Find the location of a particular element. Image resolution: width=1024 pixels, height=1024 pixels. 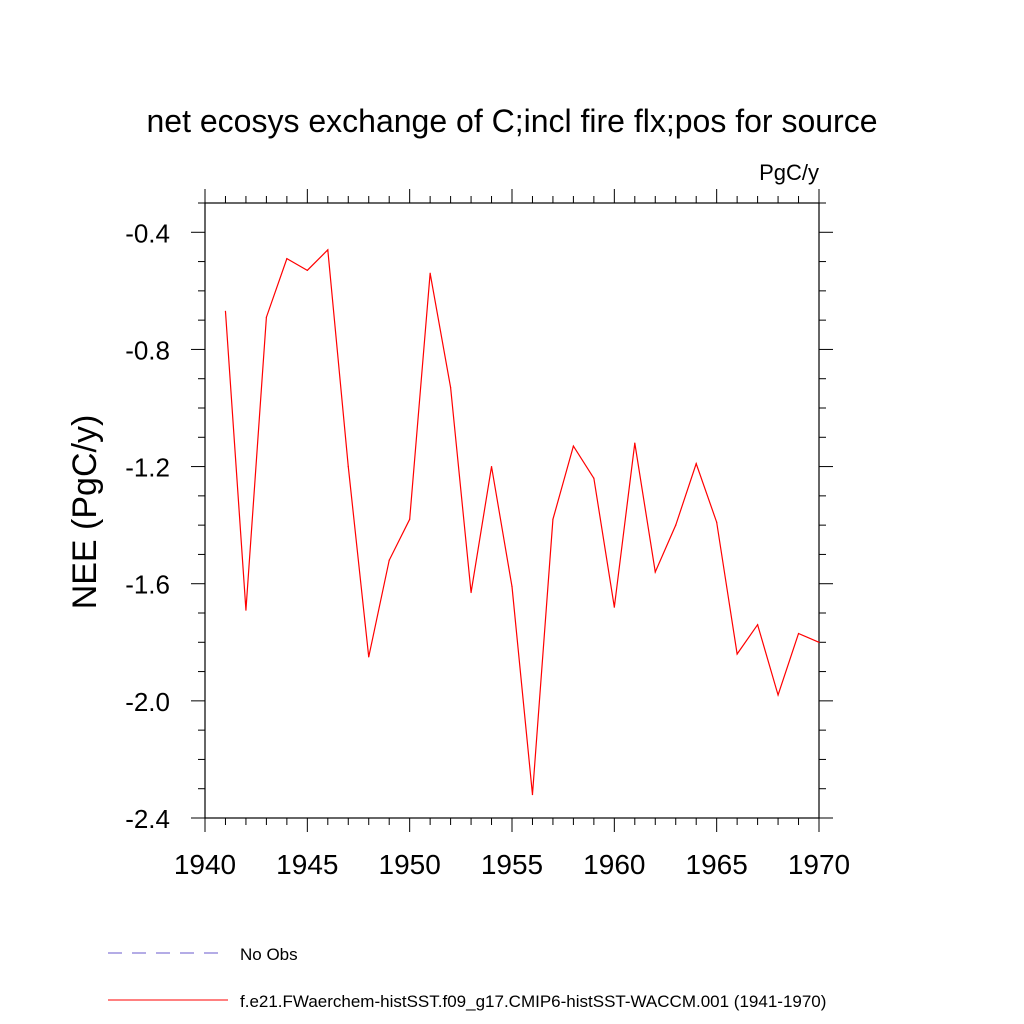

legend-label: No Obs is located at coordinates (269, 954).